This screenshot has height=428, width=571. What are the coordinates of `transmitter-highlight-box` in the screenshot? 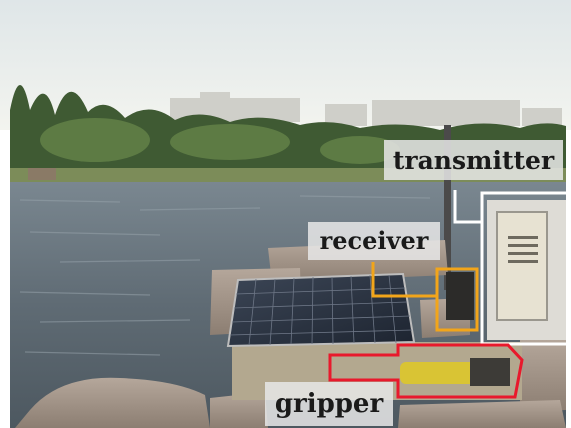 It's located at (525, 268).